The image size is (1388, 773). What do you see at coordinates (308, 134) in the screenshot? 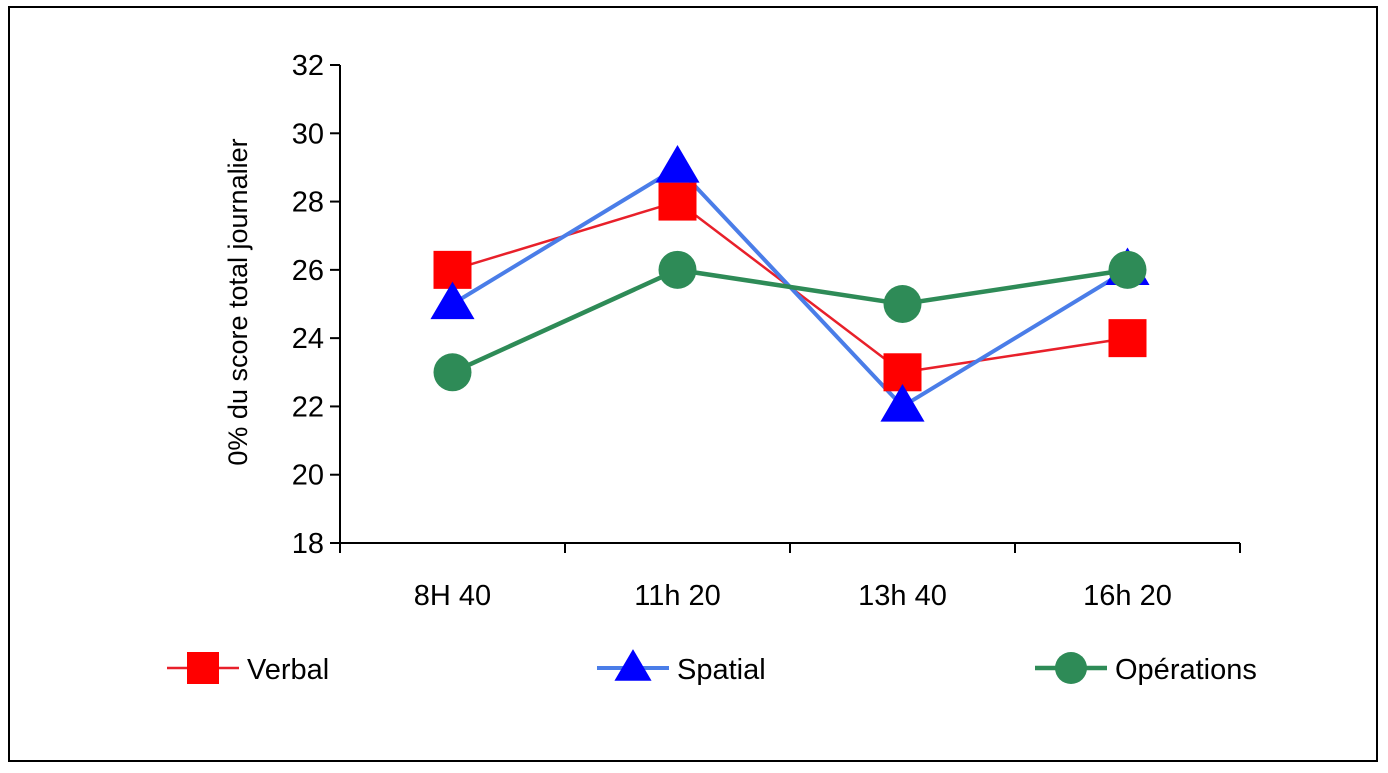
I see `y-tick-label: 30` at bounding box center [308, 134].